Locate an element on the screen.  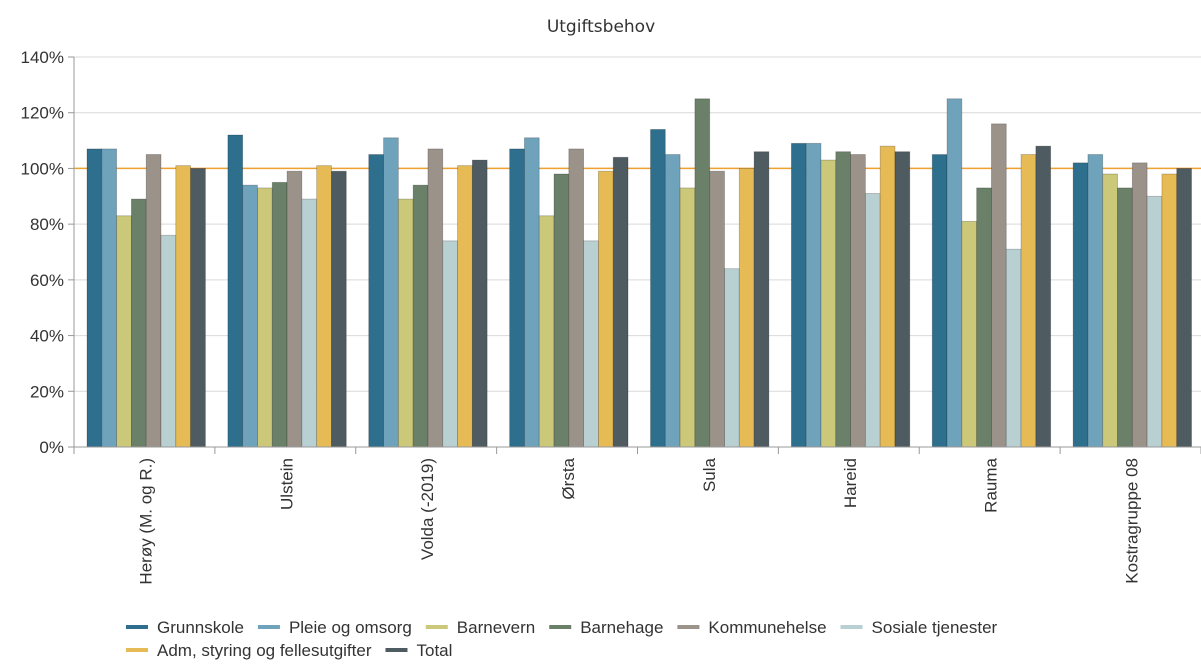
x-category-label: Rauma is located at coordinates (991, 484).